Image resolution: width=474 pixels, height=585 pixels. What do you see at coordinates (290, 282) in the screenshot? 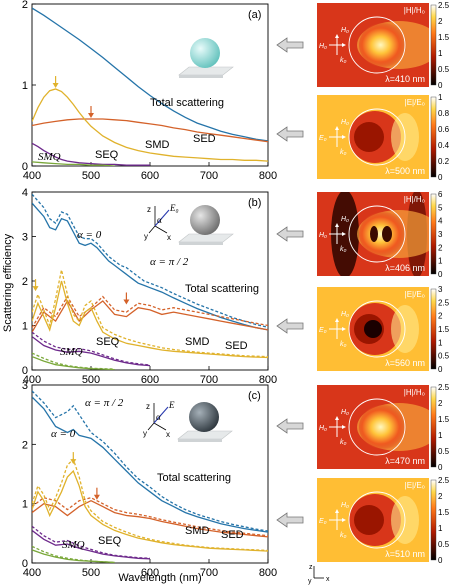
I see `pointer-arrows` at bounding box center [290, 282].